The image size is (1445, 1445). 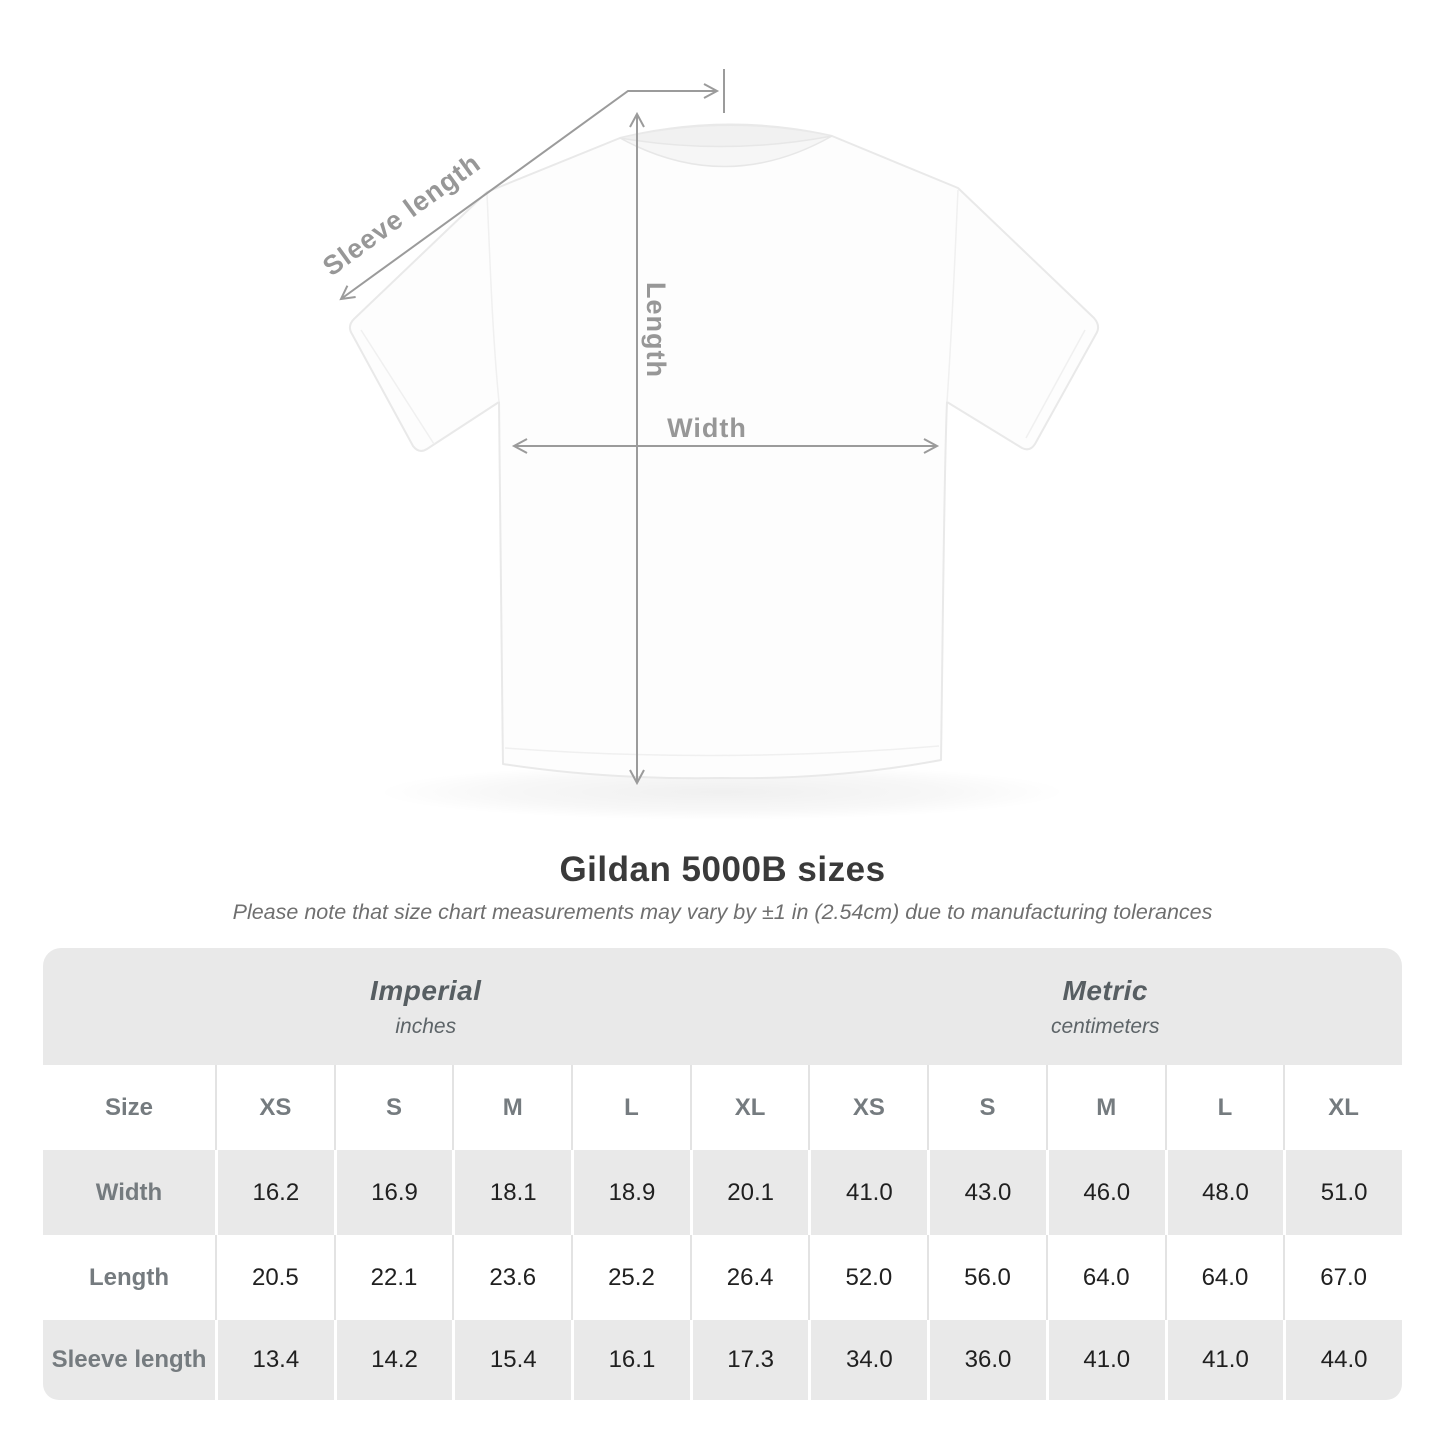 What do you see at coordinates (1105, 1192) in the screenshot?
I see `cell-width-metric-m: 46.0` at bounding box center [1105, 1192].